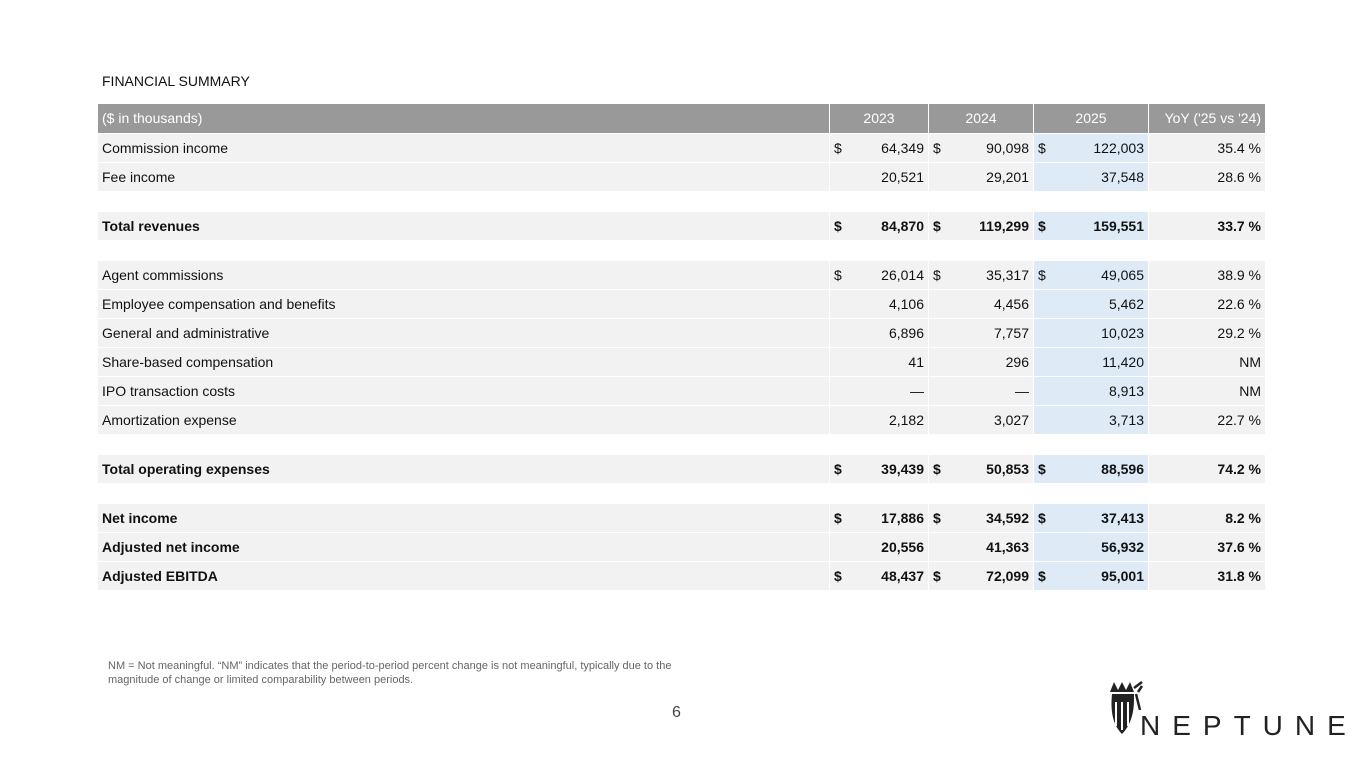 This screenshot has width=1365, height=768. Describe the element at coordinates (879, 118) in the screenshot. I see `header-cell: 2023` at that location.